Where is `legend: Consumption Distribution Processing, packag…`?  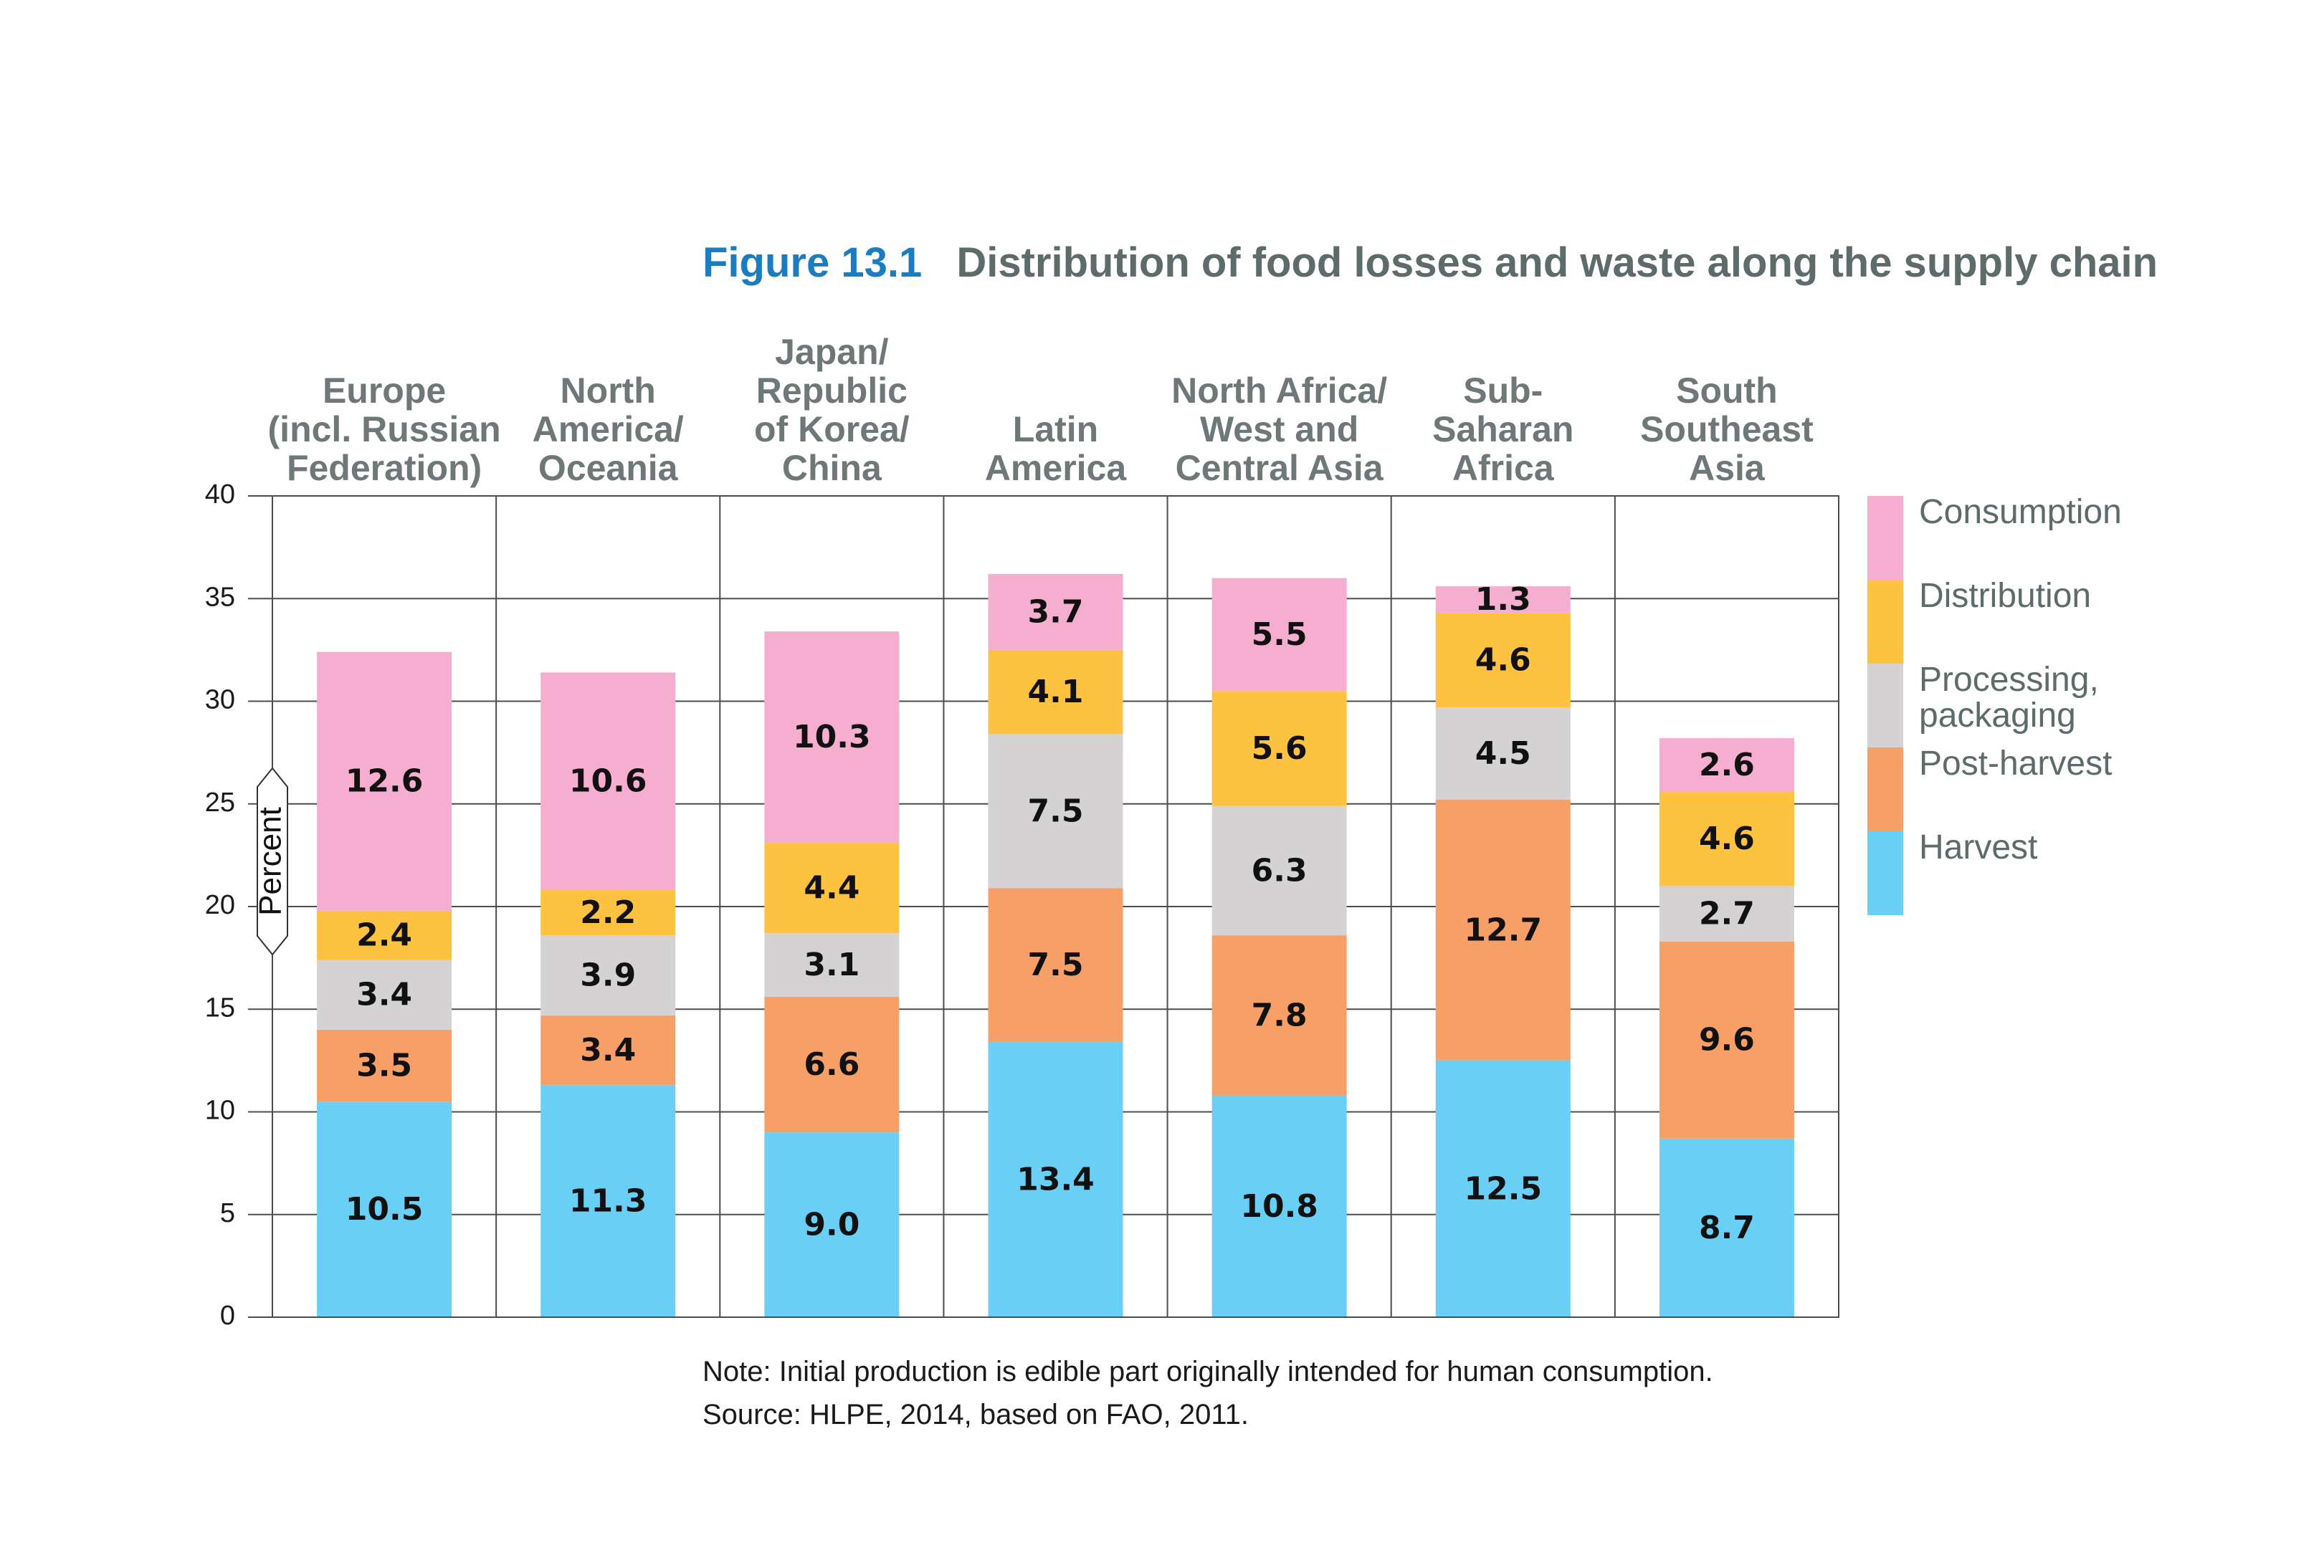 legend: Consumption Distribution Processing, packag… is located at coordinates (1994, 704).